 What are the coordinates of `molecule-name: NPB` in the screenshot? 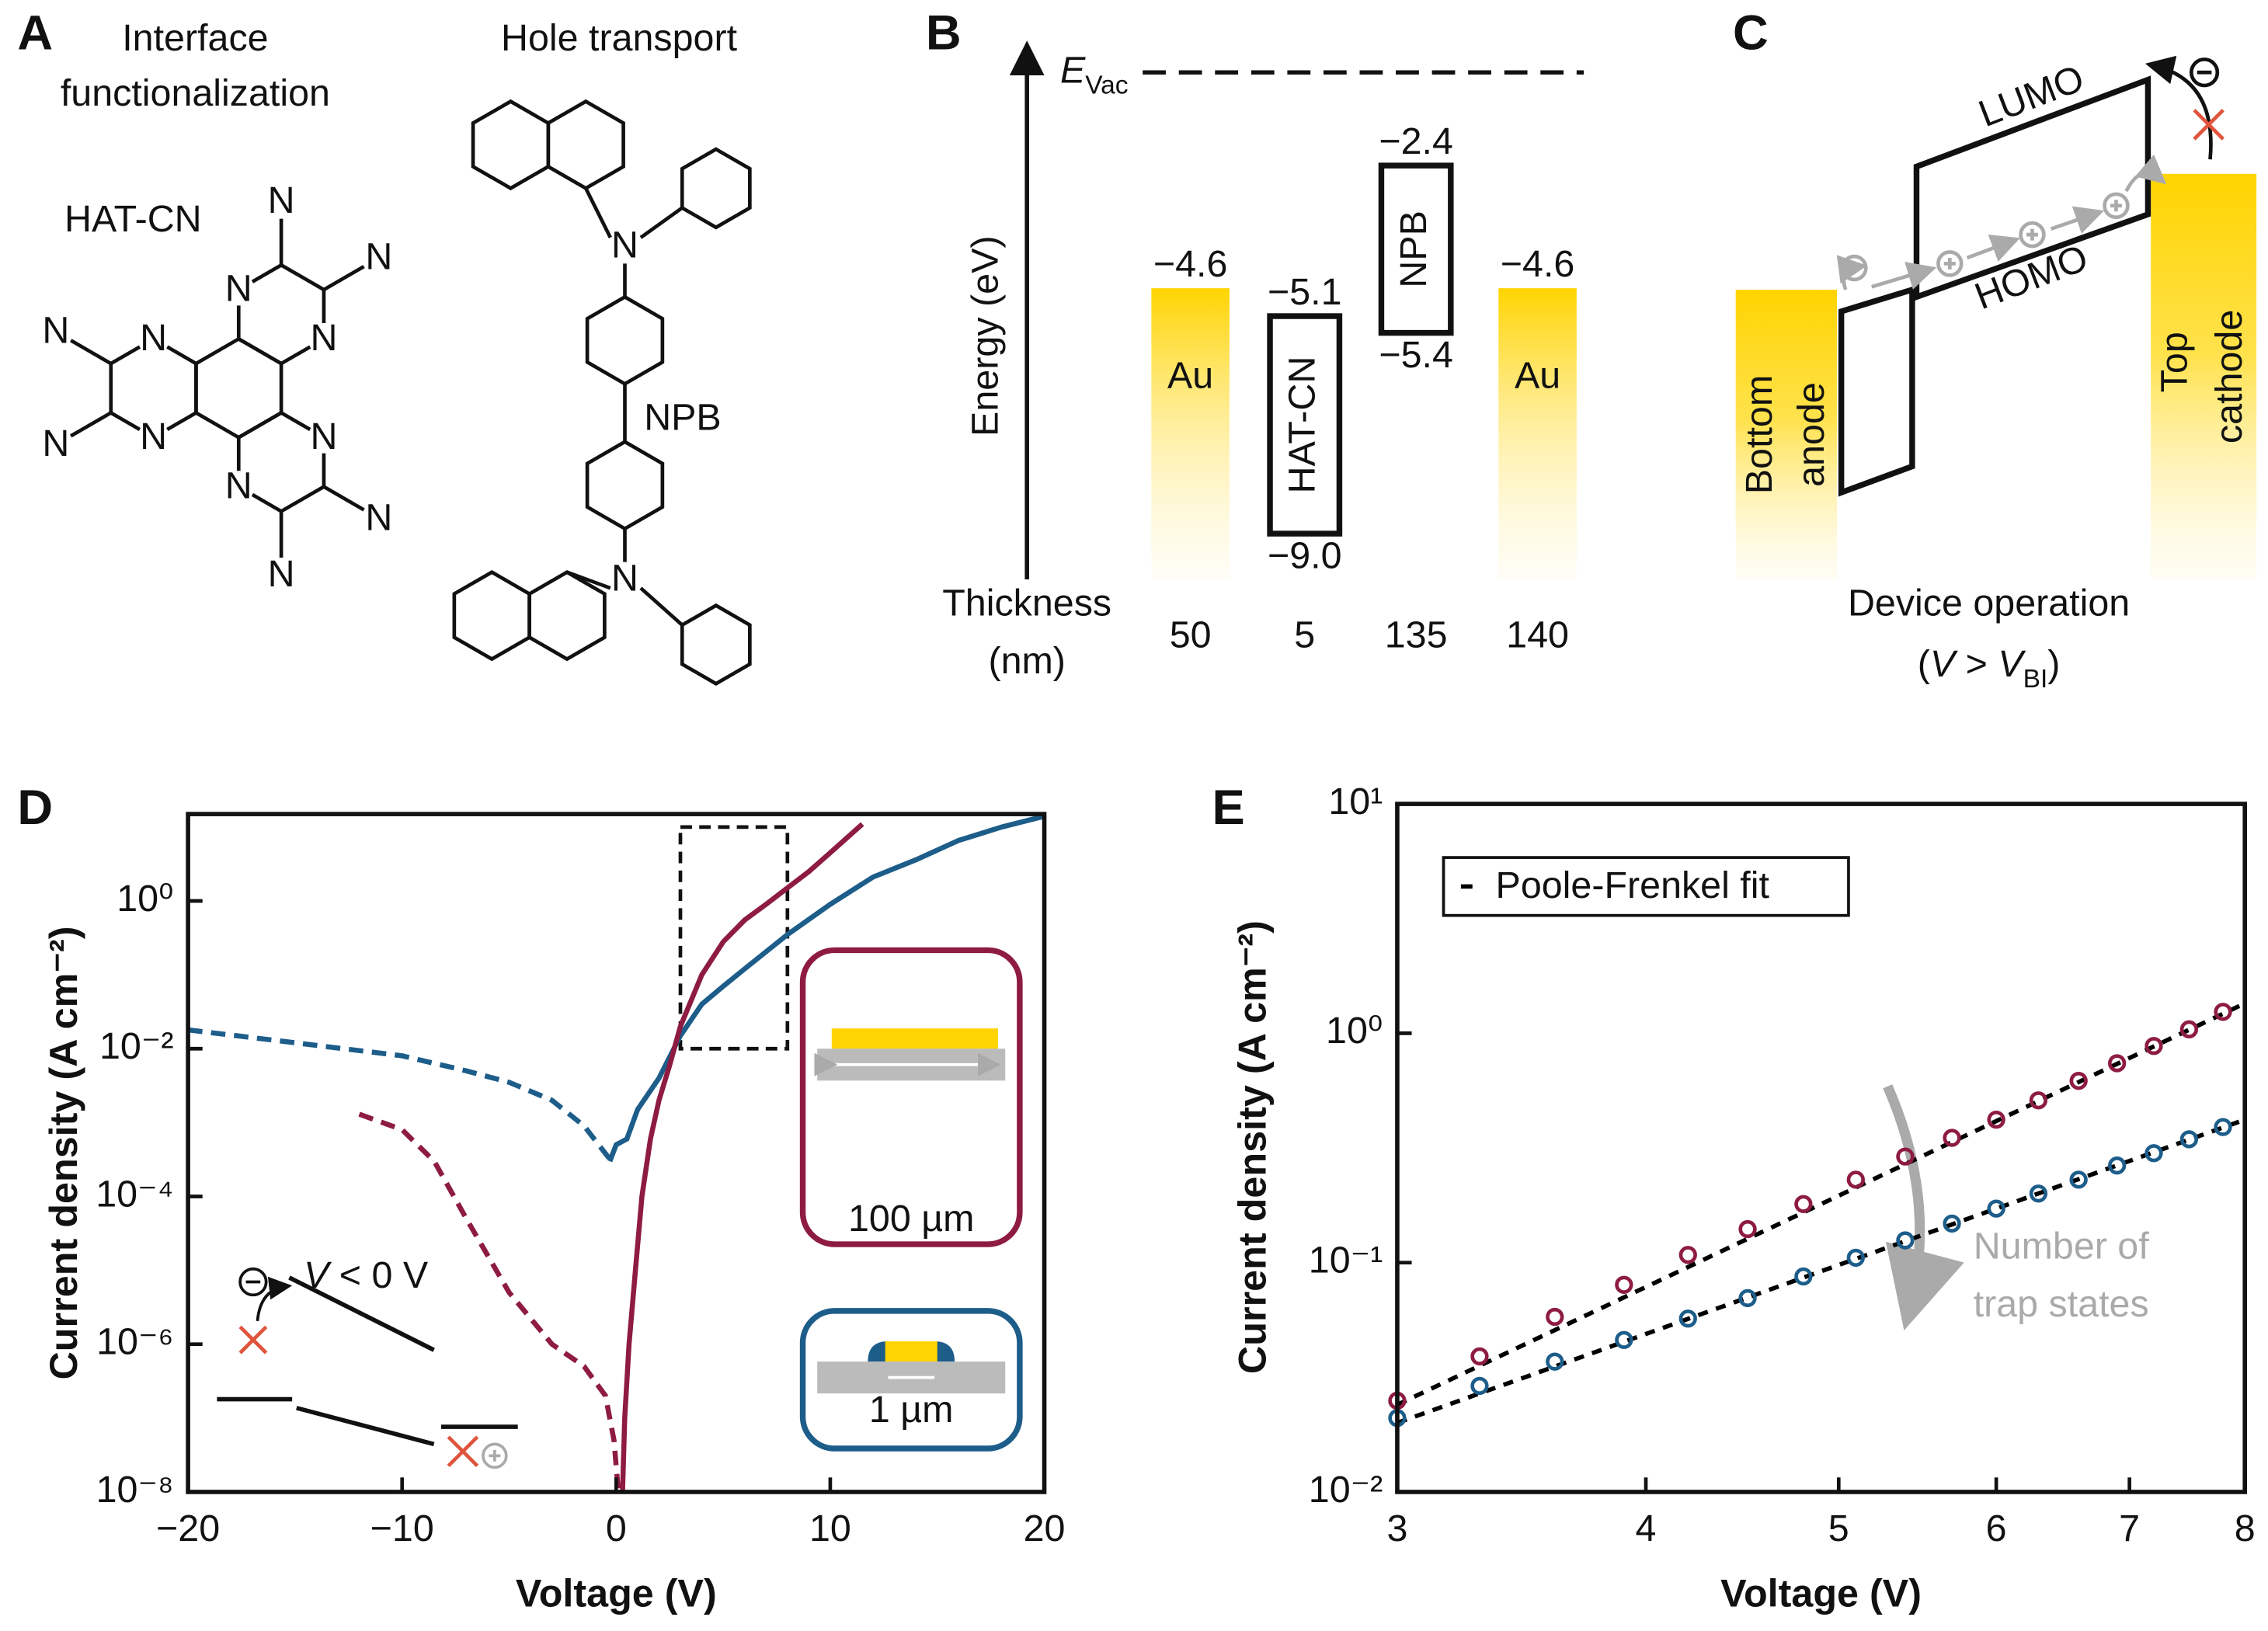 It's located at (683, 418).